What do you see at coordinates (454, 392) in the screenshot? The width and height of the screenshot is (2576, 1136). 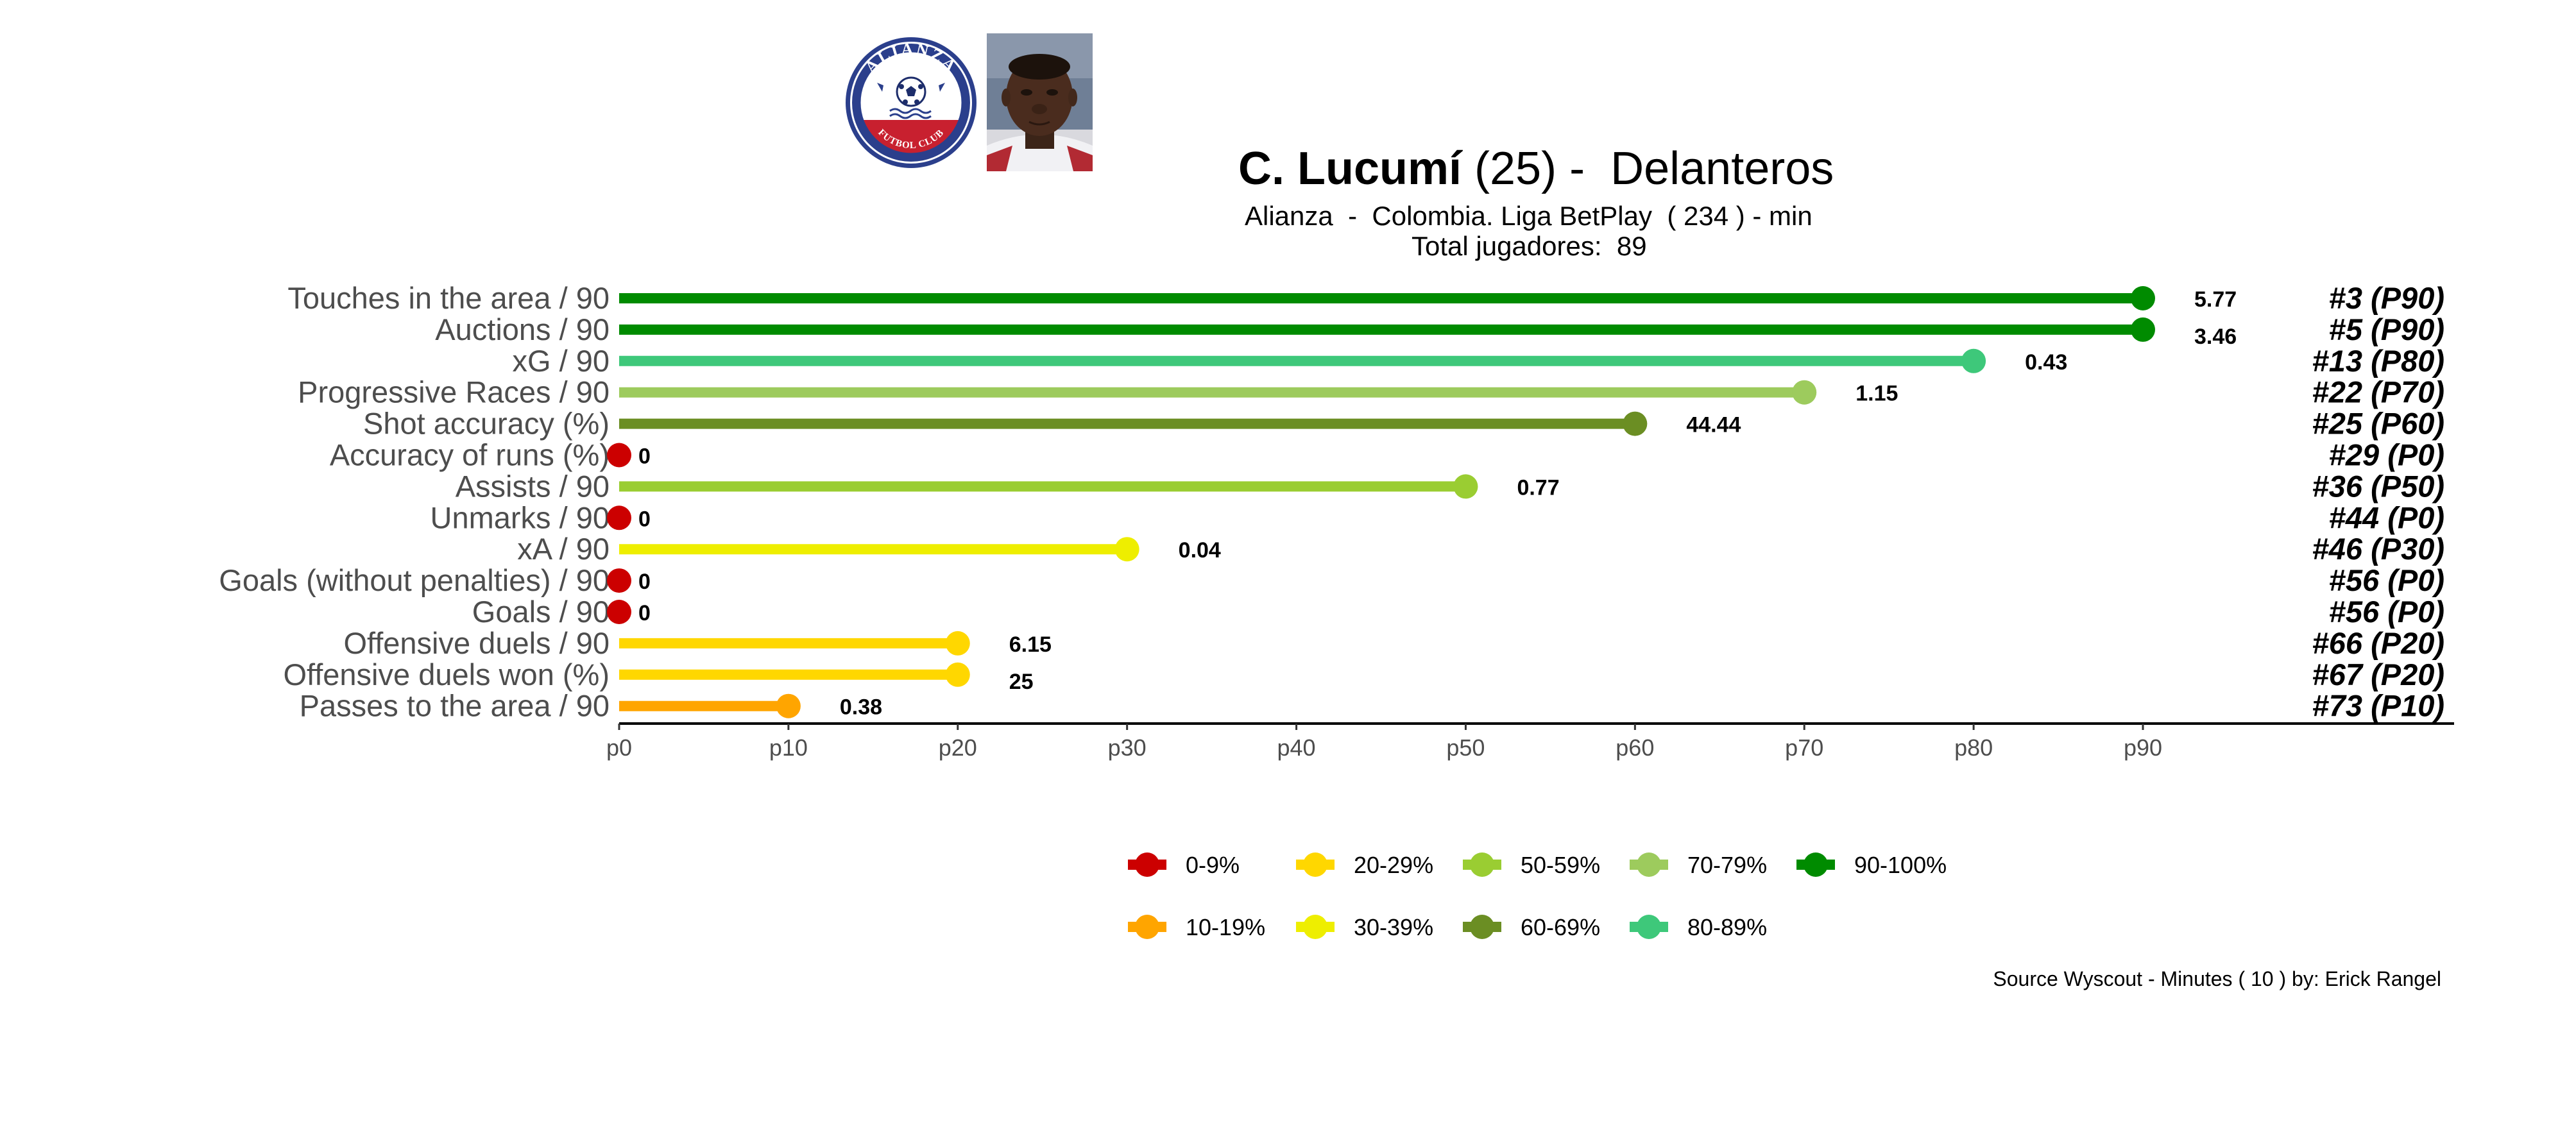 I see `metric-label: Progressive Races / 90` at bounding box center [454, 392].